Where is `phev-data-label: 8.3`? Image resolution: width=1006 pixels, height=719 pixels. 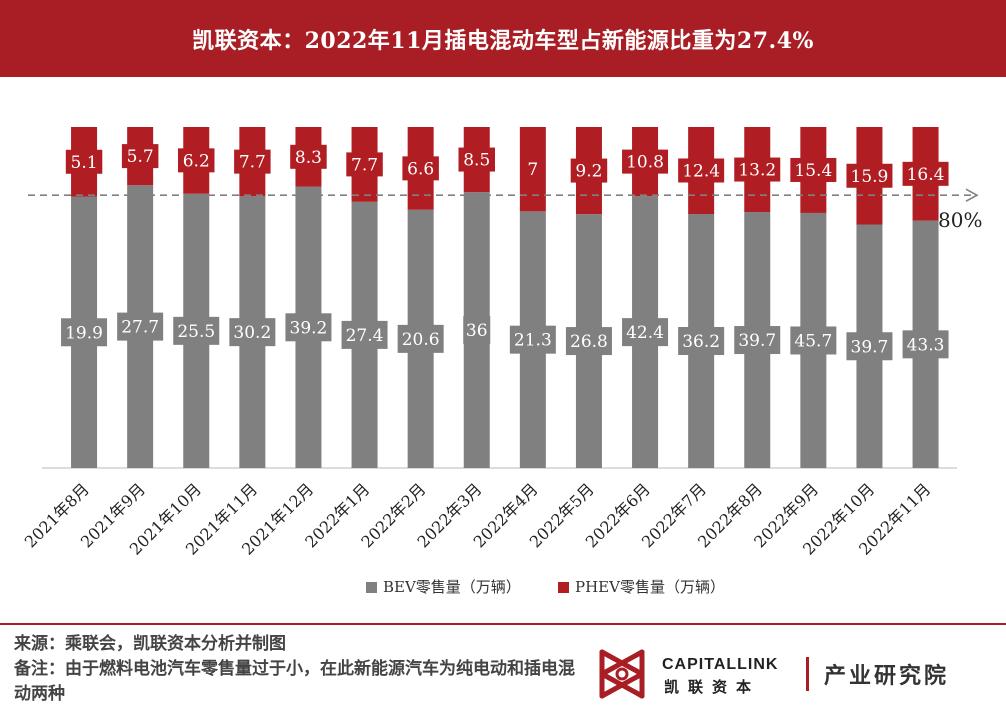
phev-data-label: 8.3 is located at coordinates (308, 158).